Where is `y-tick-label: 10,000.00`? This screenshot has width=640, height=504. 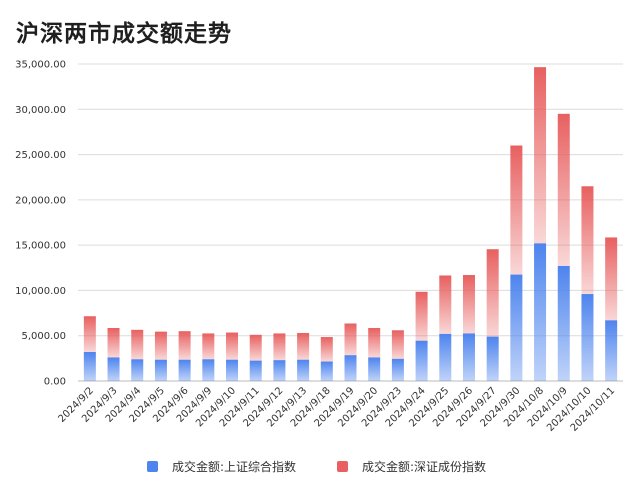
y-tick-label: 10,000.00 is located at coordinates (40, 291).